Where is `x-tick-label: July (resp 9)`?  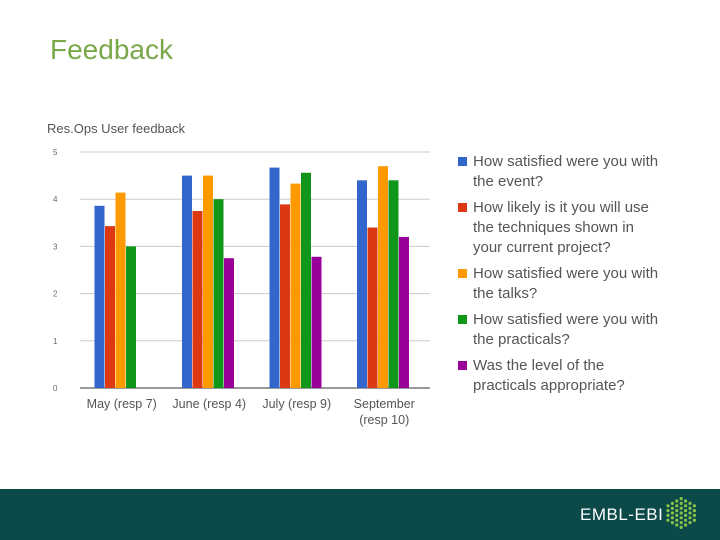
x-tick-label: July (resp 9) is located at coordinates (296, 404).